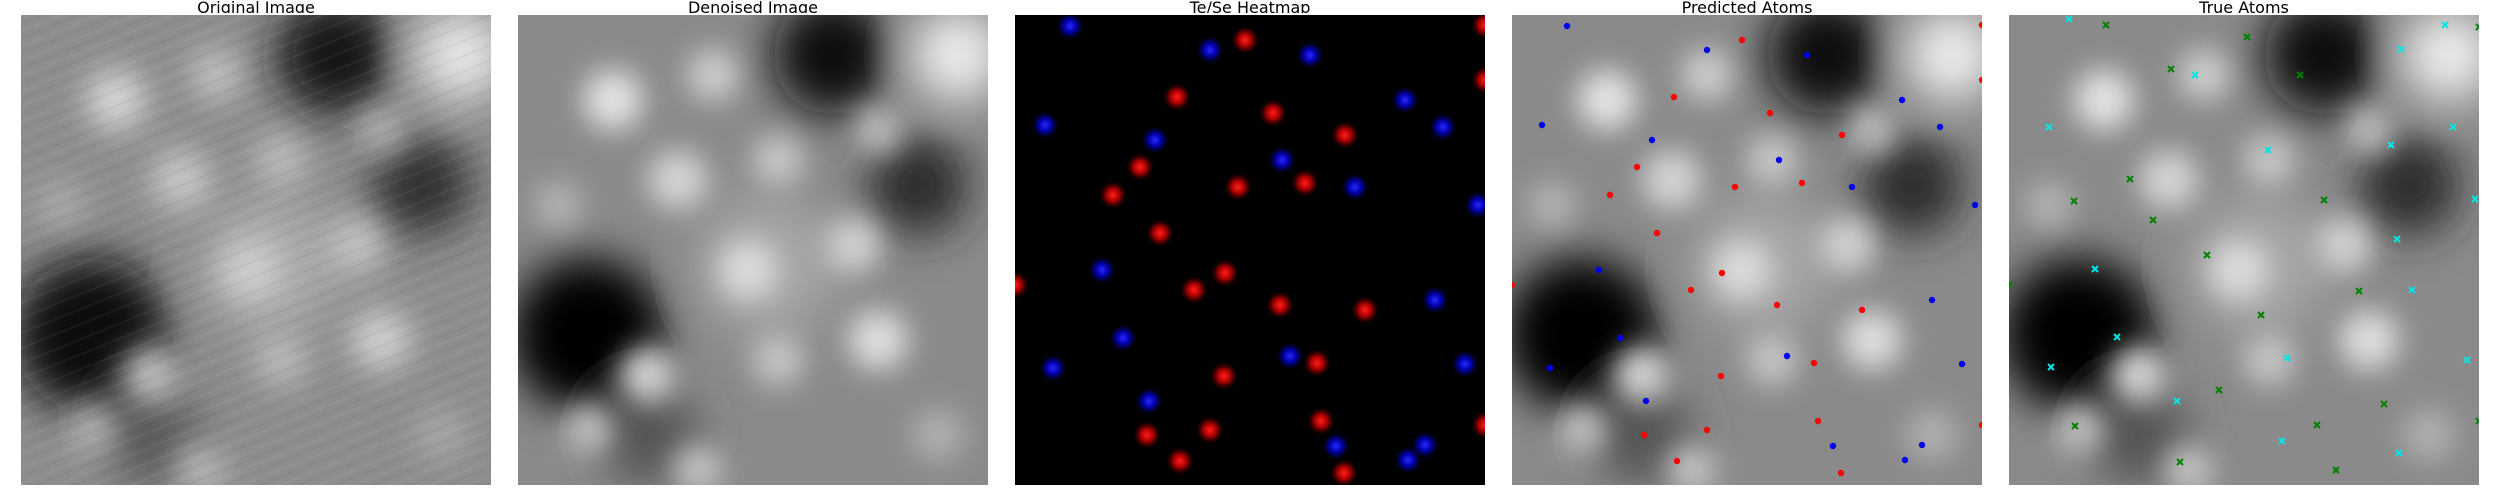  I want to click on true-atoms-title: True Atoms, so click(2244, 6).